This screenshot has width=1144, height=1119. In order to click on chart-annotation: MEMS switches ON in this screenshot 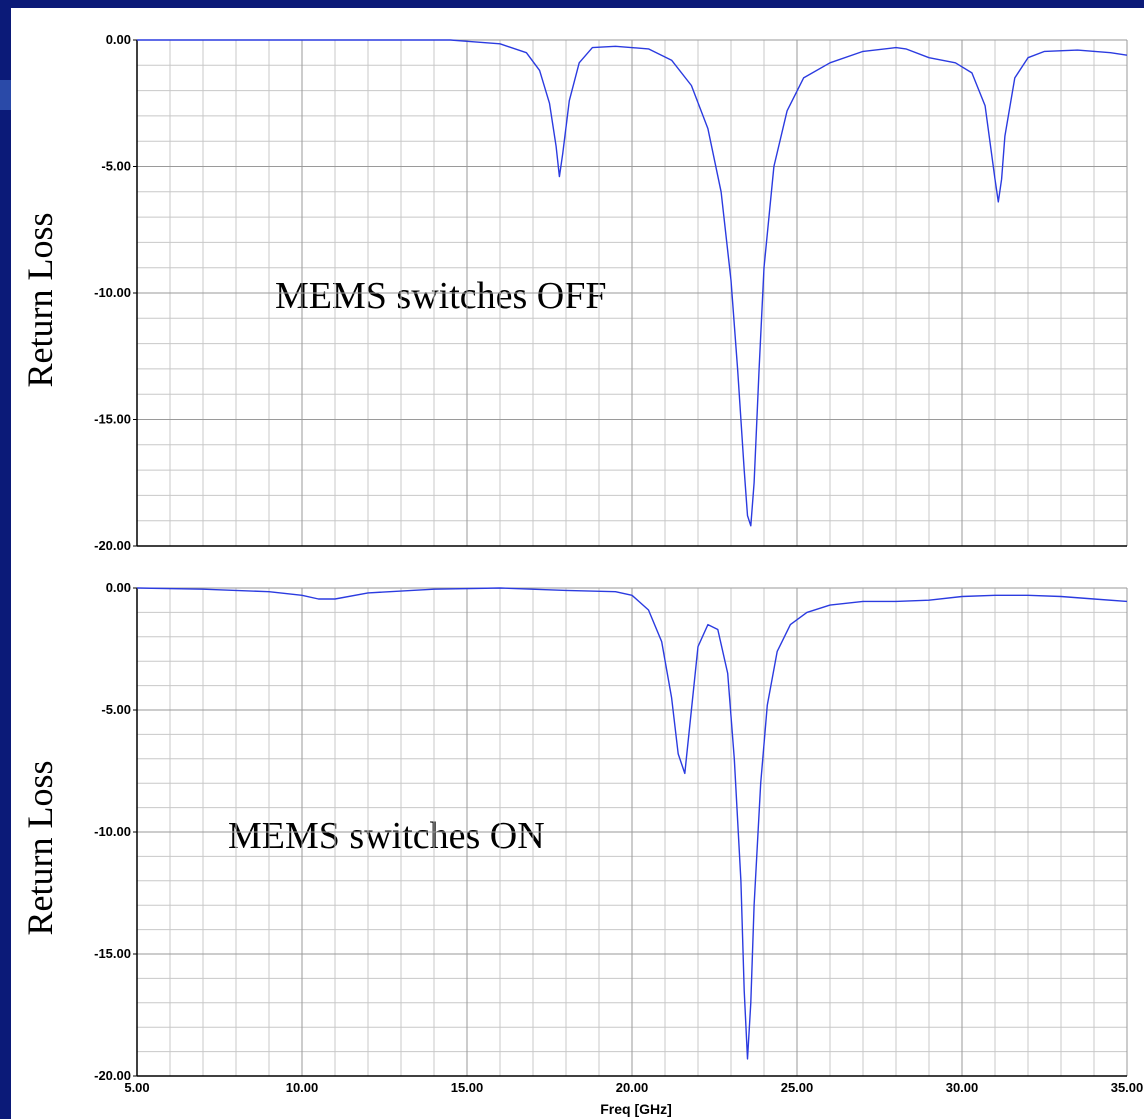, I will do `click(386, 836)`.